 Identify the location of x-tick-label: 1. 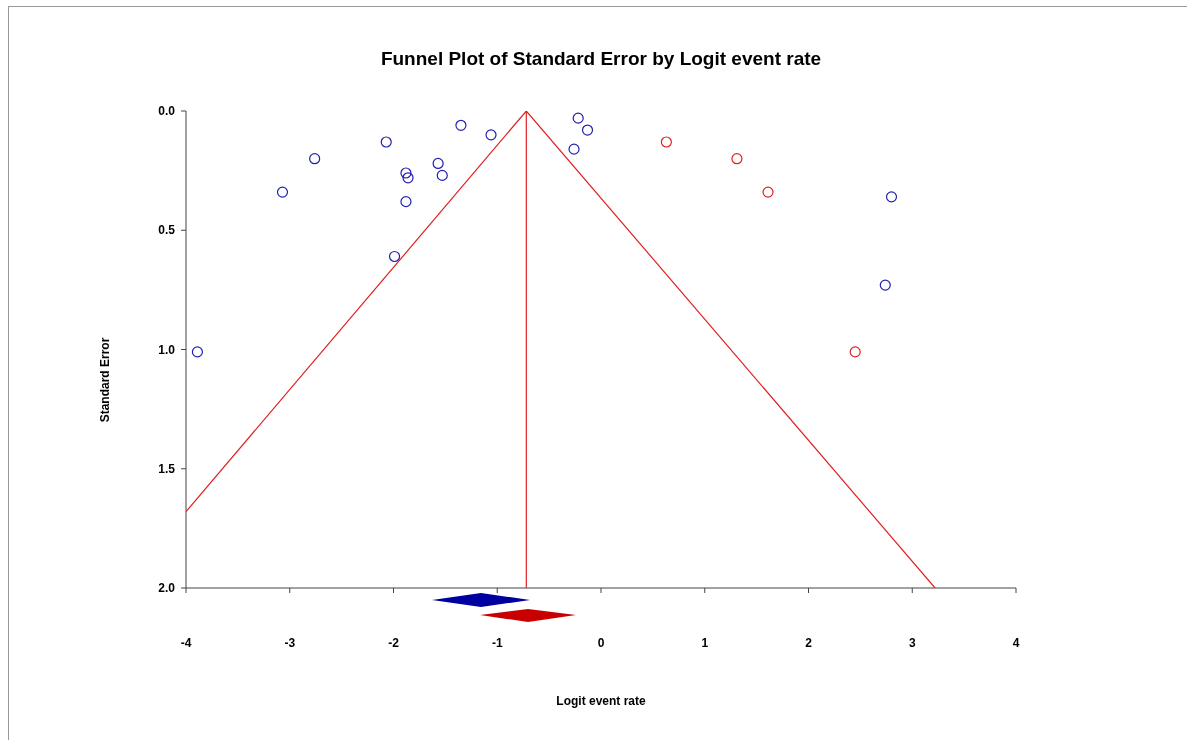
(705, 643).